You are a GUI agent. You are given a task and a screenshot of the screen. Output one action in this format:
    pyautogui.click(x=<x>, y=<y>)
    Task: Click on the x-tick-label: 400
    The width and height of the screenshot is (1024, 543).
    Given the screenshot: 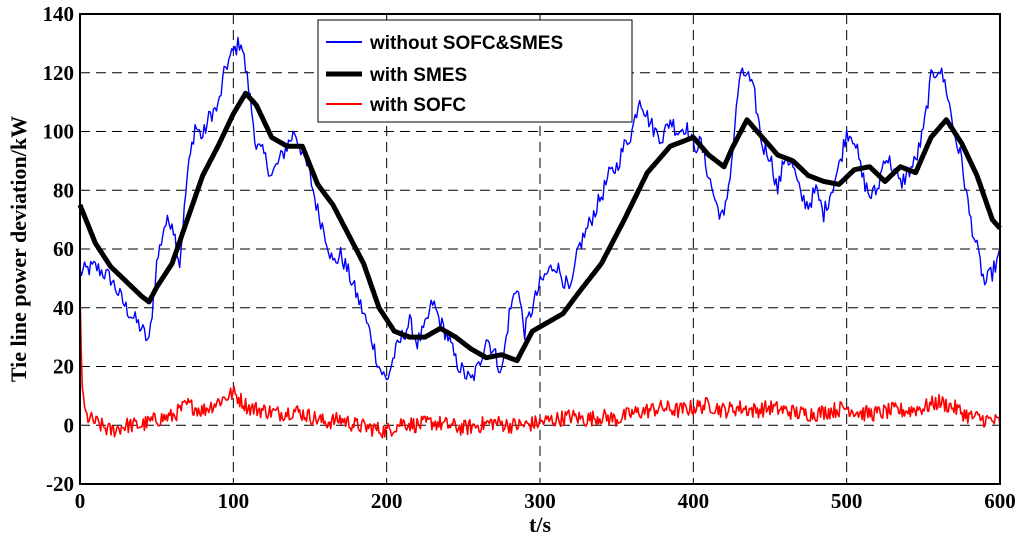 What is the action you would take?
    pyautogui.click(x=694, y=501)
    